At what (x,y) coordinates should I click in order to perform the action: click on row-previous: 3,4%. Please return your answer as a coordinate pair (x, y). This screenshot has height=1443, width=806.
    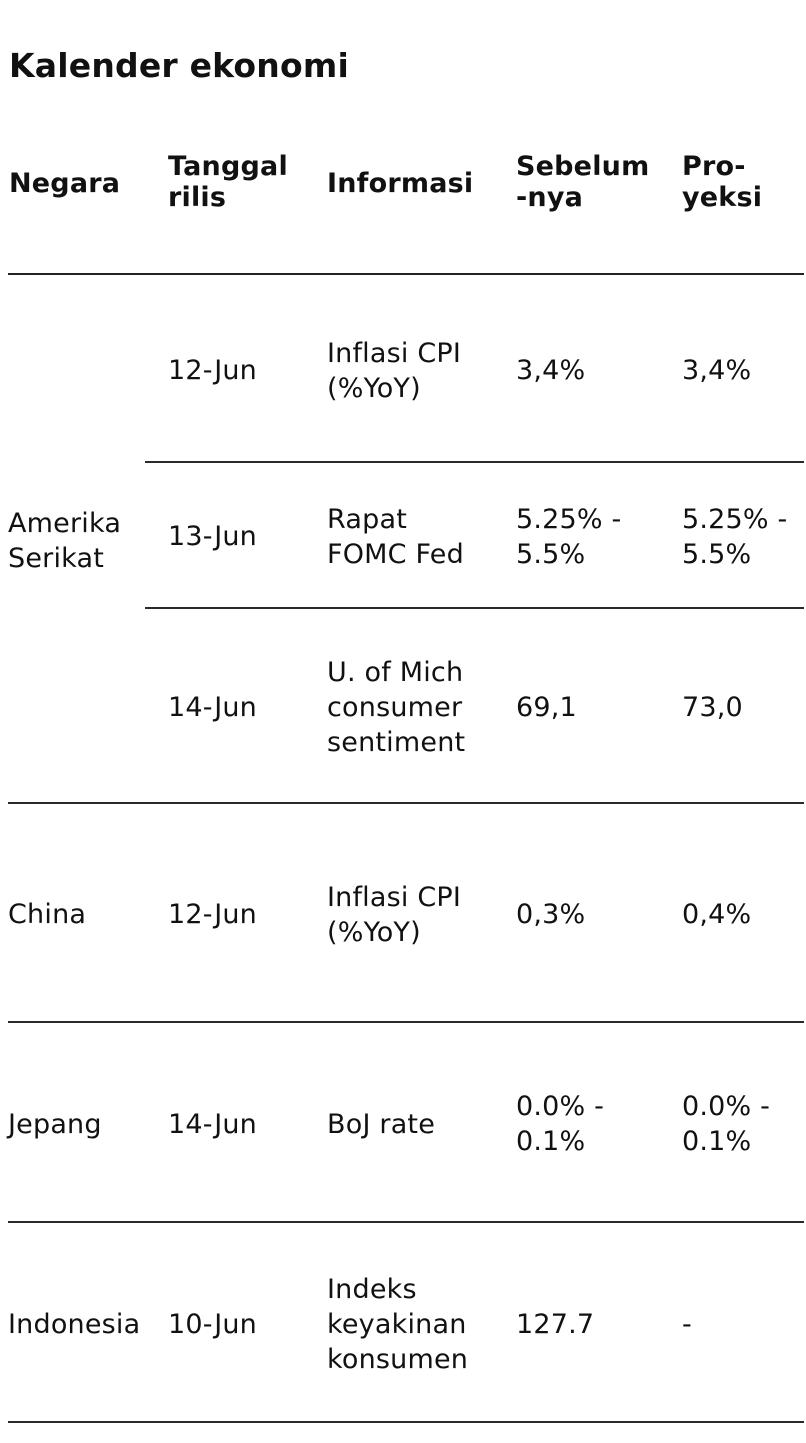
    Looking at the image, I should click on (551, 370).